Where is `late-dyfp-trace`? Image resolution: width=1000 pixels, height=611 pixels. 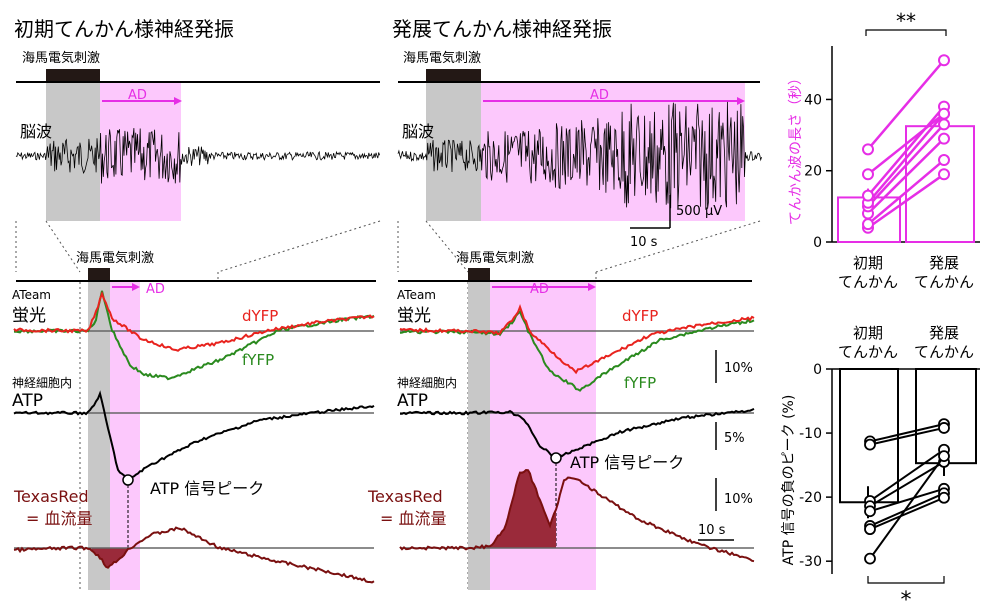
late-dyfp-trace is located at coordinates (577, 339).